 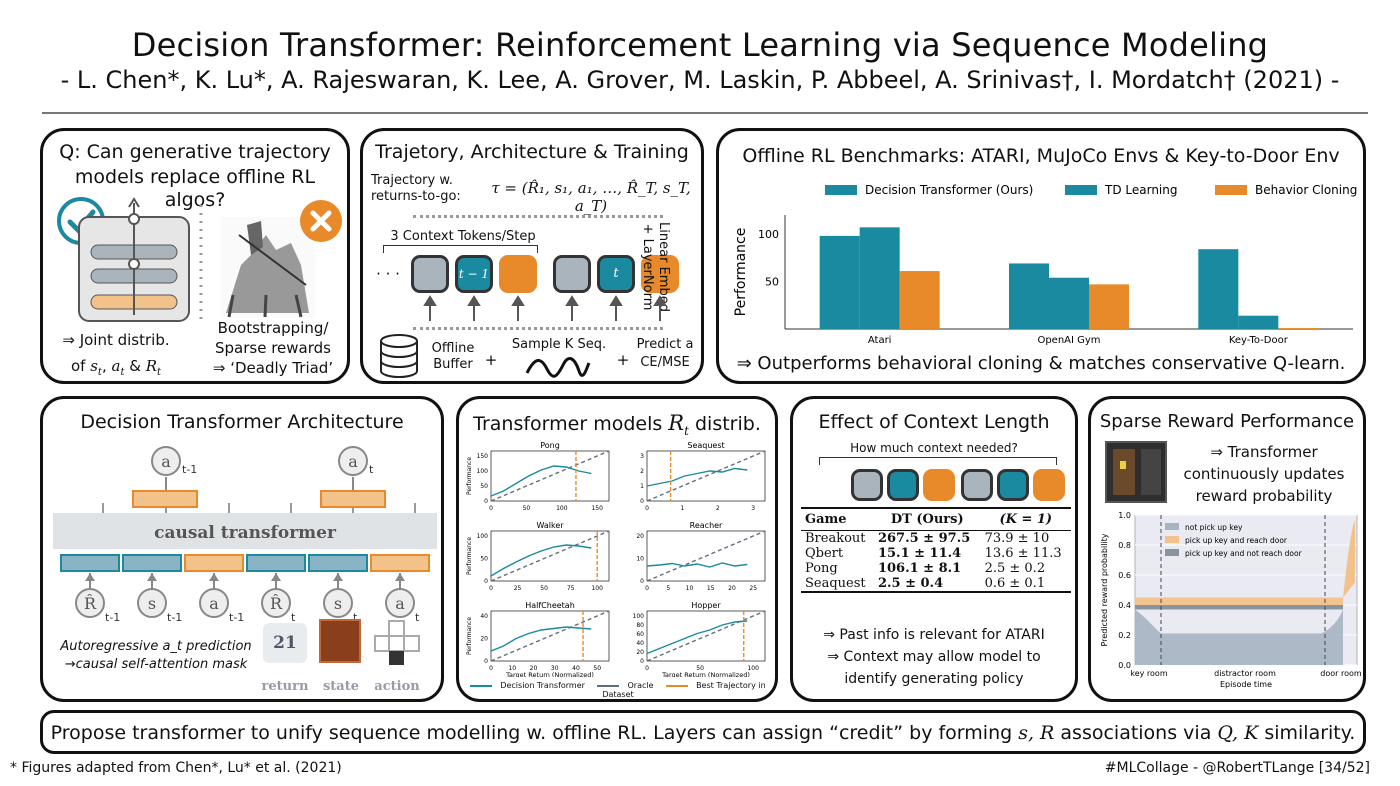 What do you see at coordinates (617, 424) in the screenshot?
I see `panel-distribution-title: Transformer models Rt distrib.` at bounding box center [617, 424].